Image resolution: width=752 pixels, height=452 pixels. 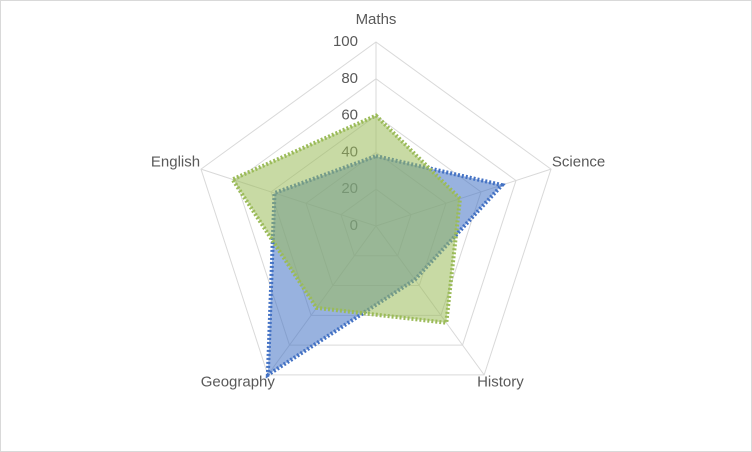 What do you see at coordinates (349, 78) in the screenshot?
I see `r-tick-label: 80` at bounding box center [349, 78].